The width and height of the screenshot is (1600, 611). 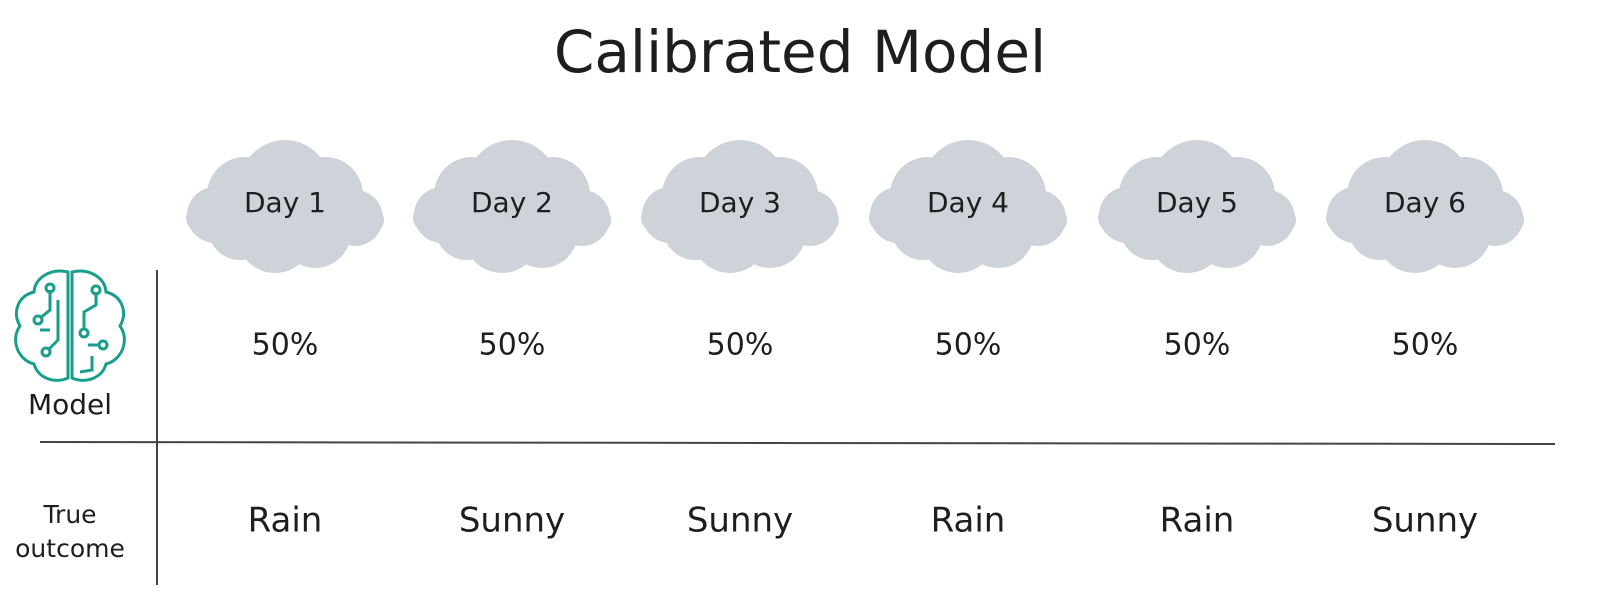 What do you see at coordinates (1425, 202) in the screenshot?
I see `day-label: Day 6` at bounding box center [1425, 202].